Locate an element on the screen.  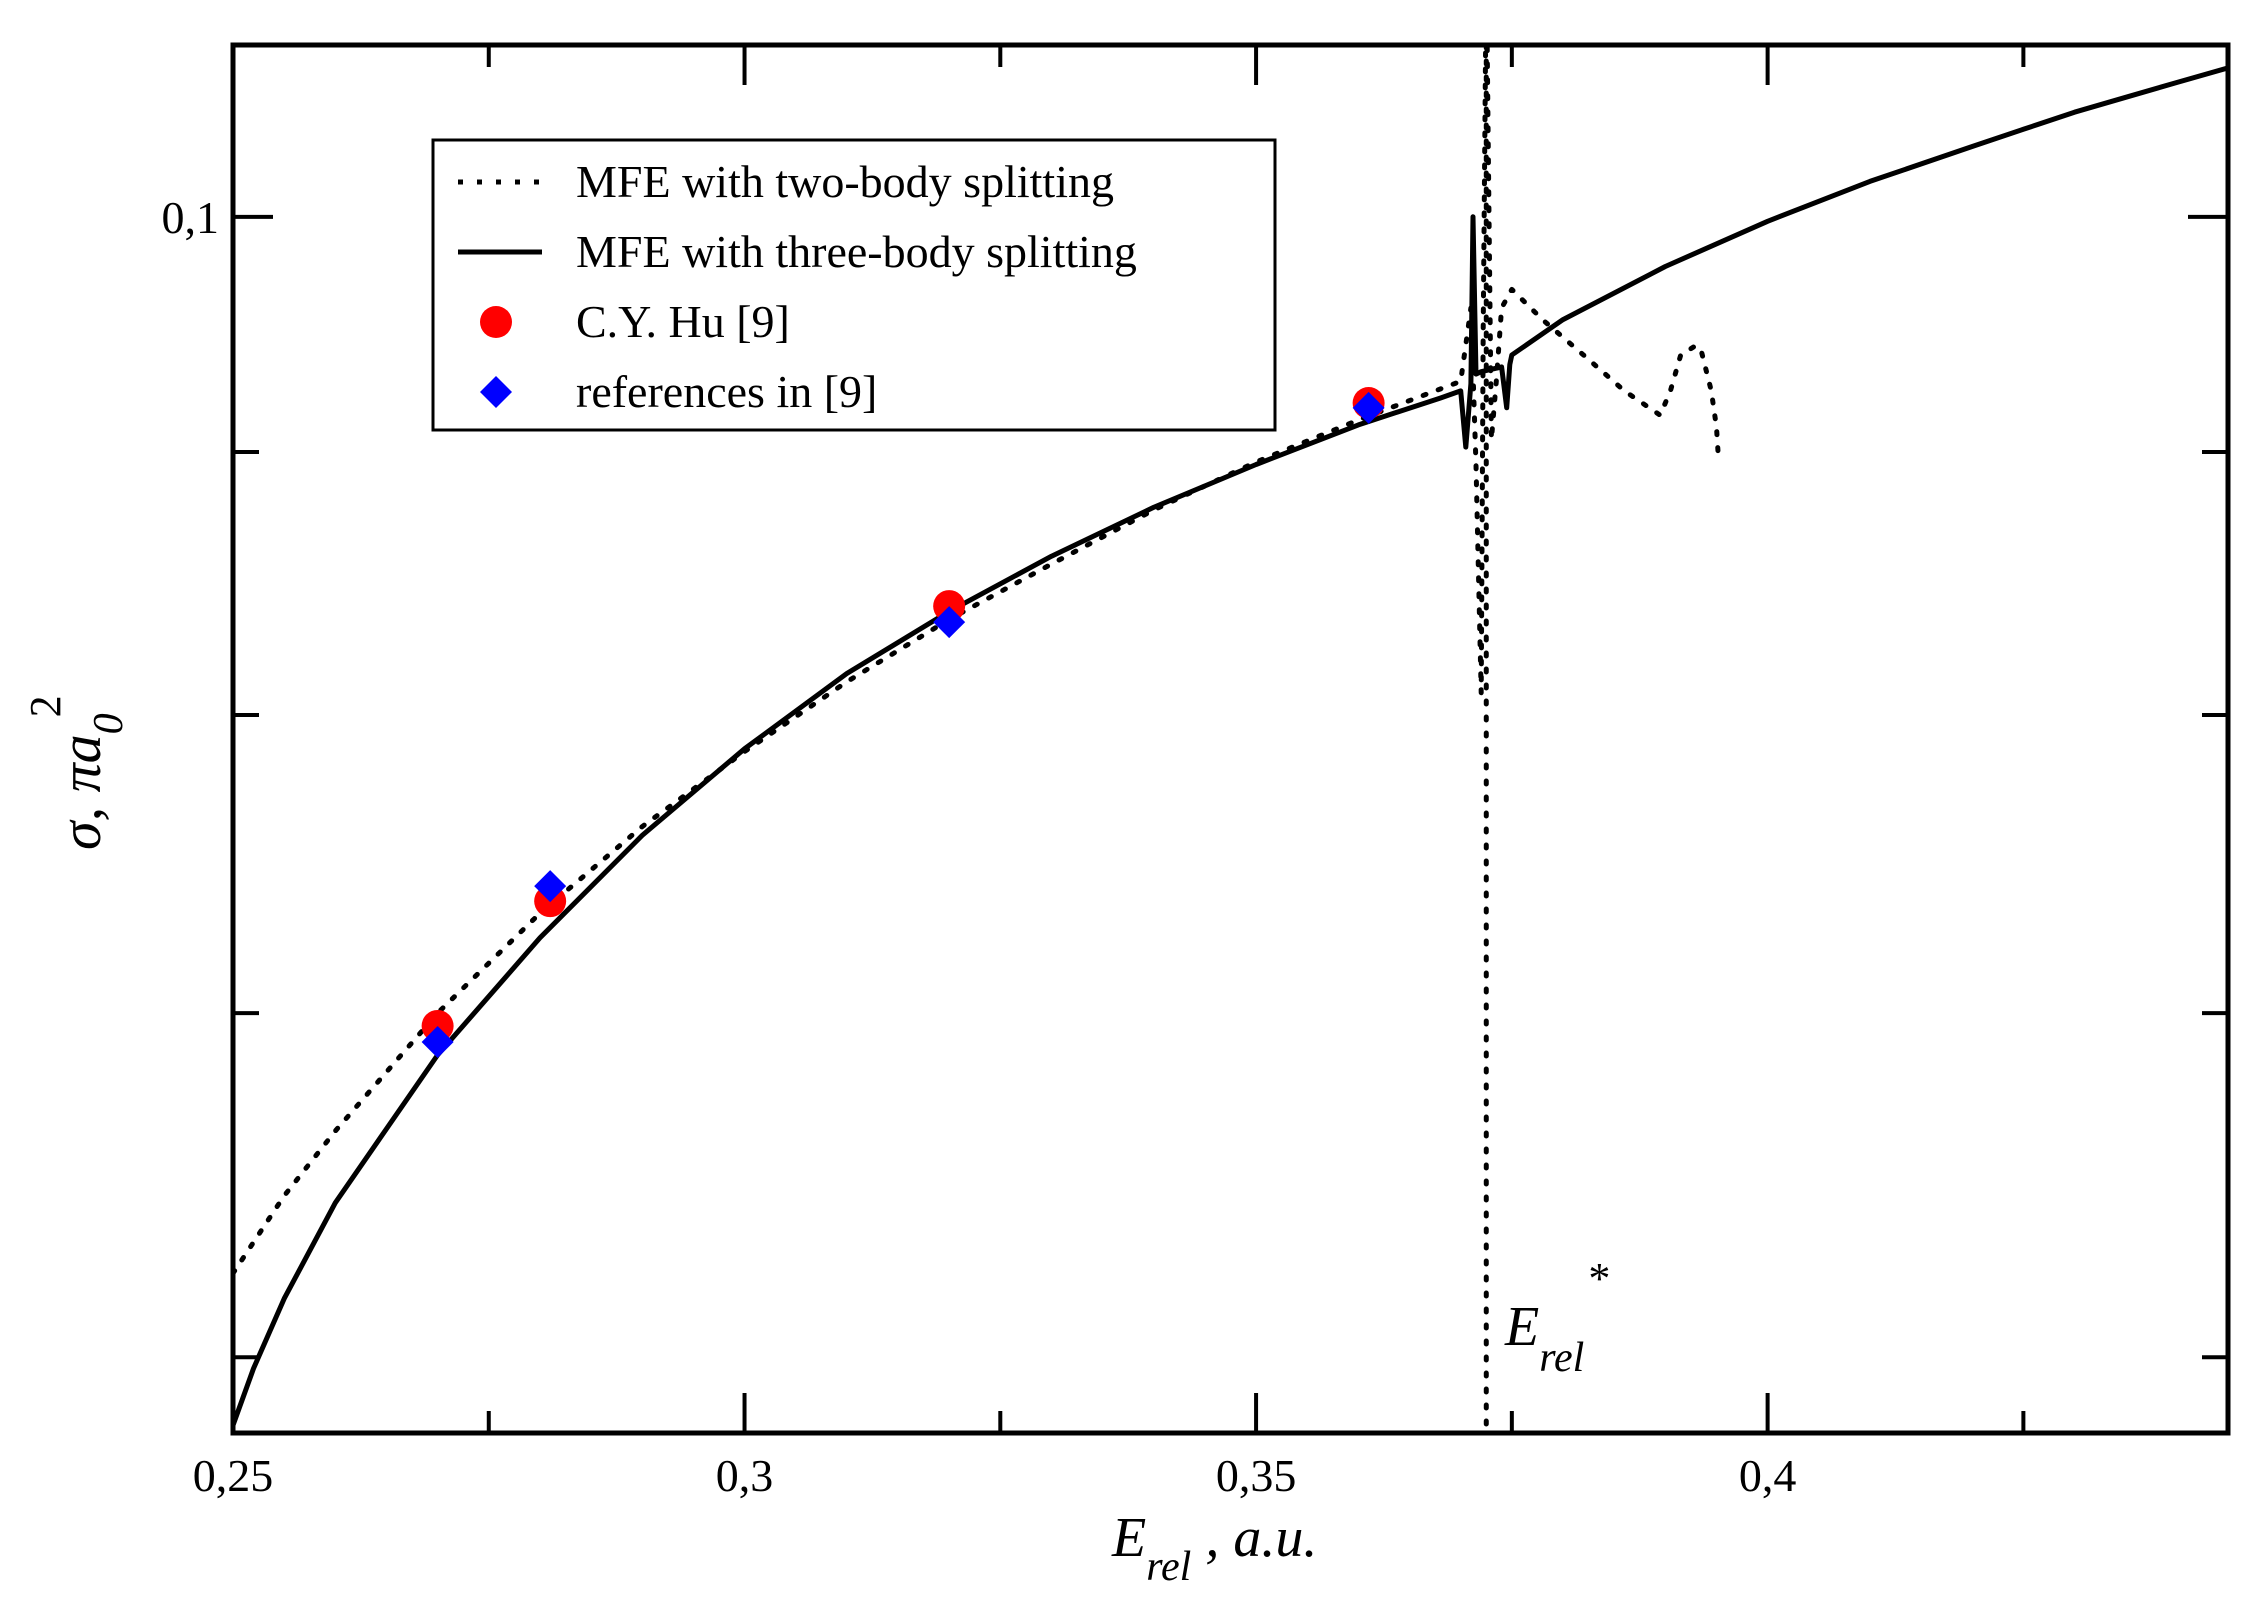
x-axis-label-sub: rel is located at coordinates (1168, 1567).